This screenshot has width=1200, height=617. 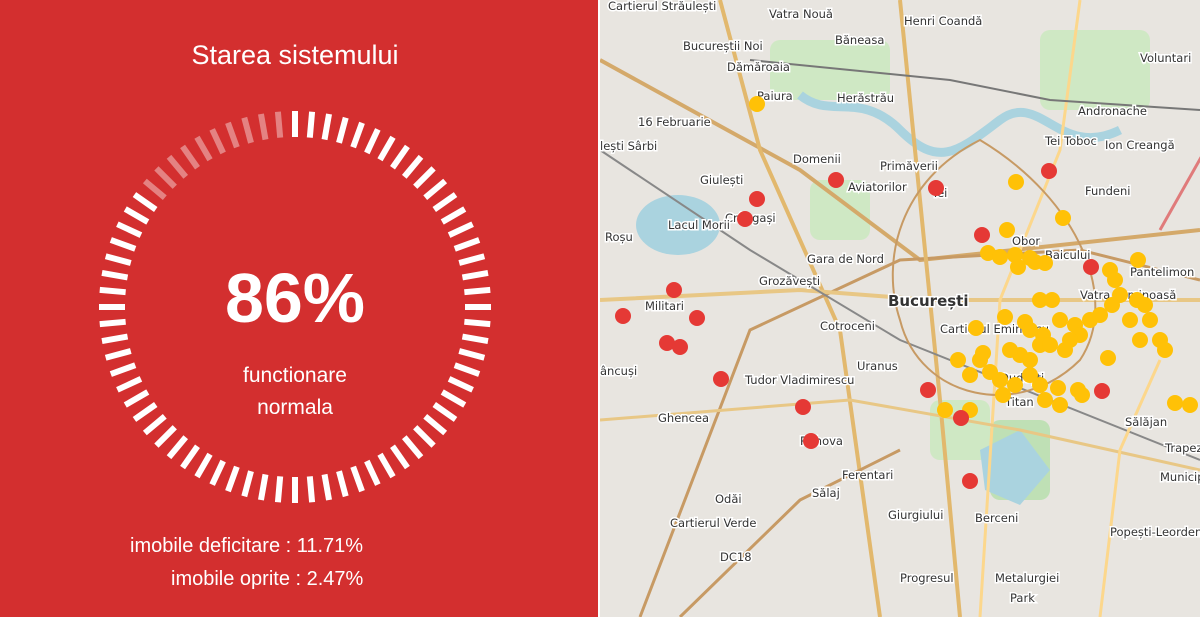 I want to click on map-label: Bucureștii Noi, so click(x=723, y=46).